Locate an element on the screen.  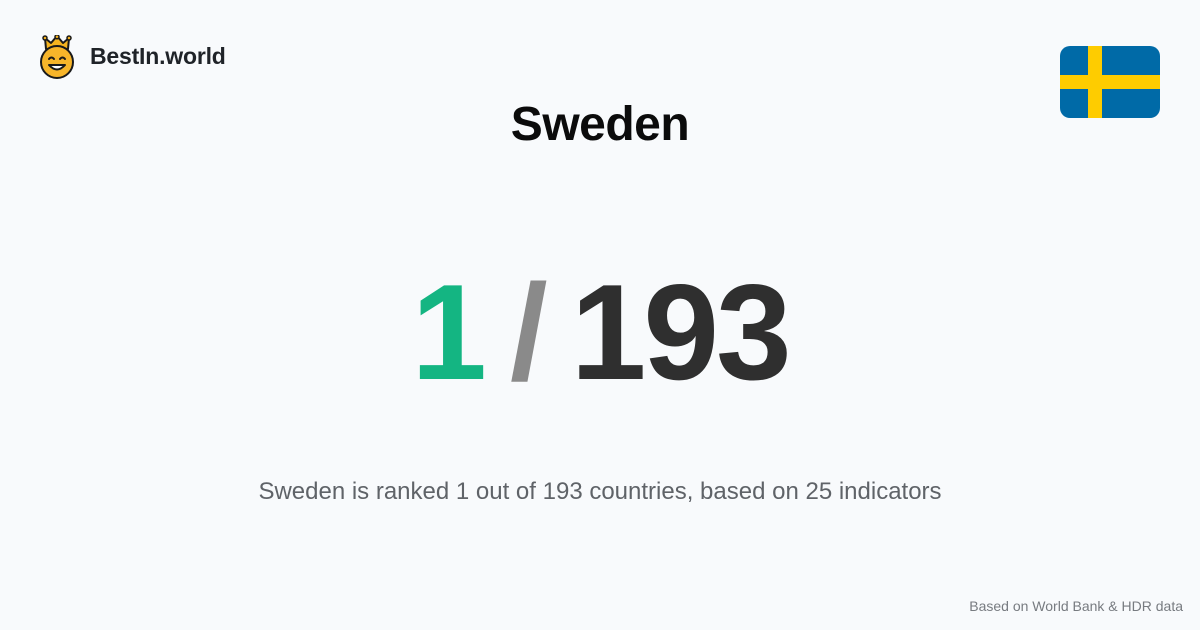
rank-total: 193 is located at coordinates (681, 332).